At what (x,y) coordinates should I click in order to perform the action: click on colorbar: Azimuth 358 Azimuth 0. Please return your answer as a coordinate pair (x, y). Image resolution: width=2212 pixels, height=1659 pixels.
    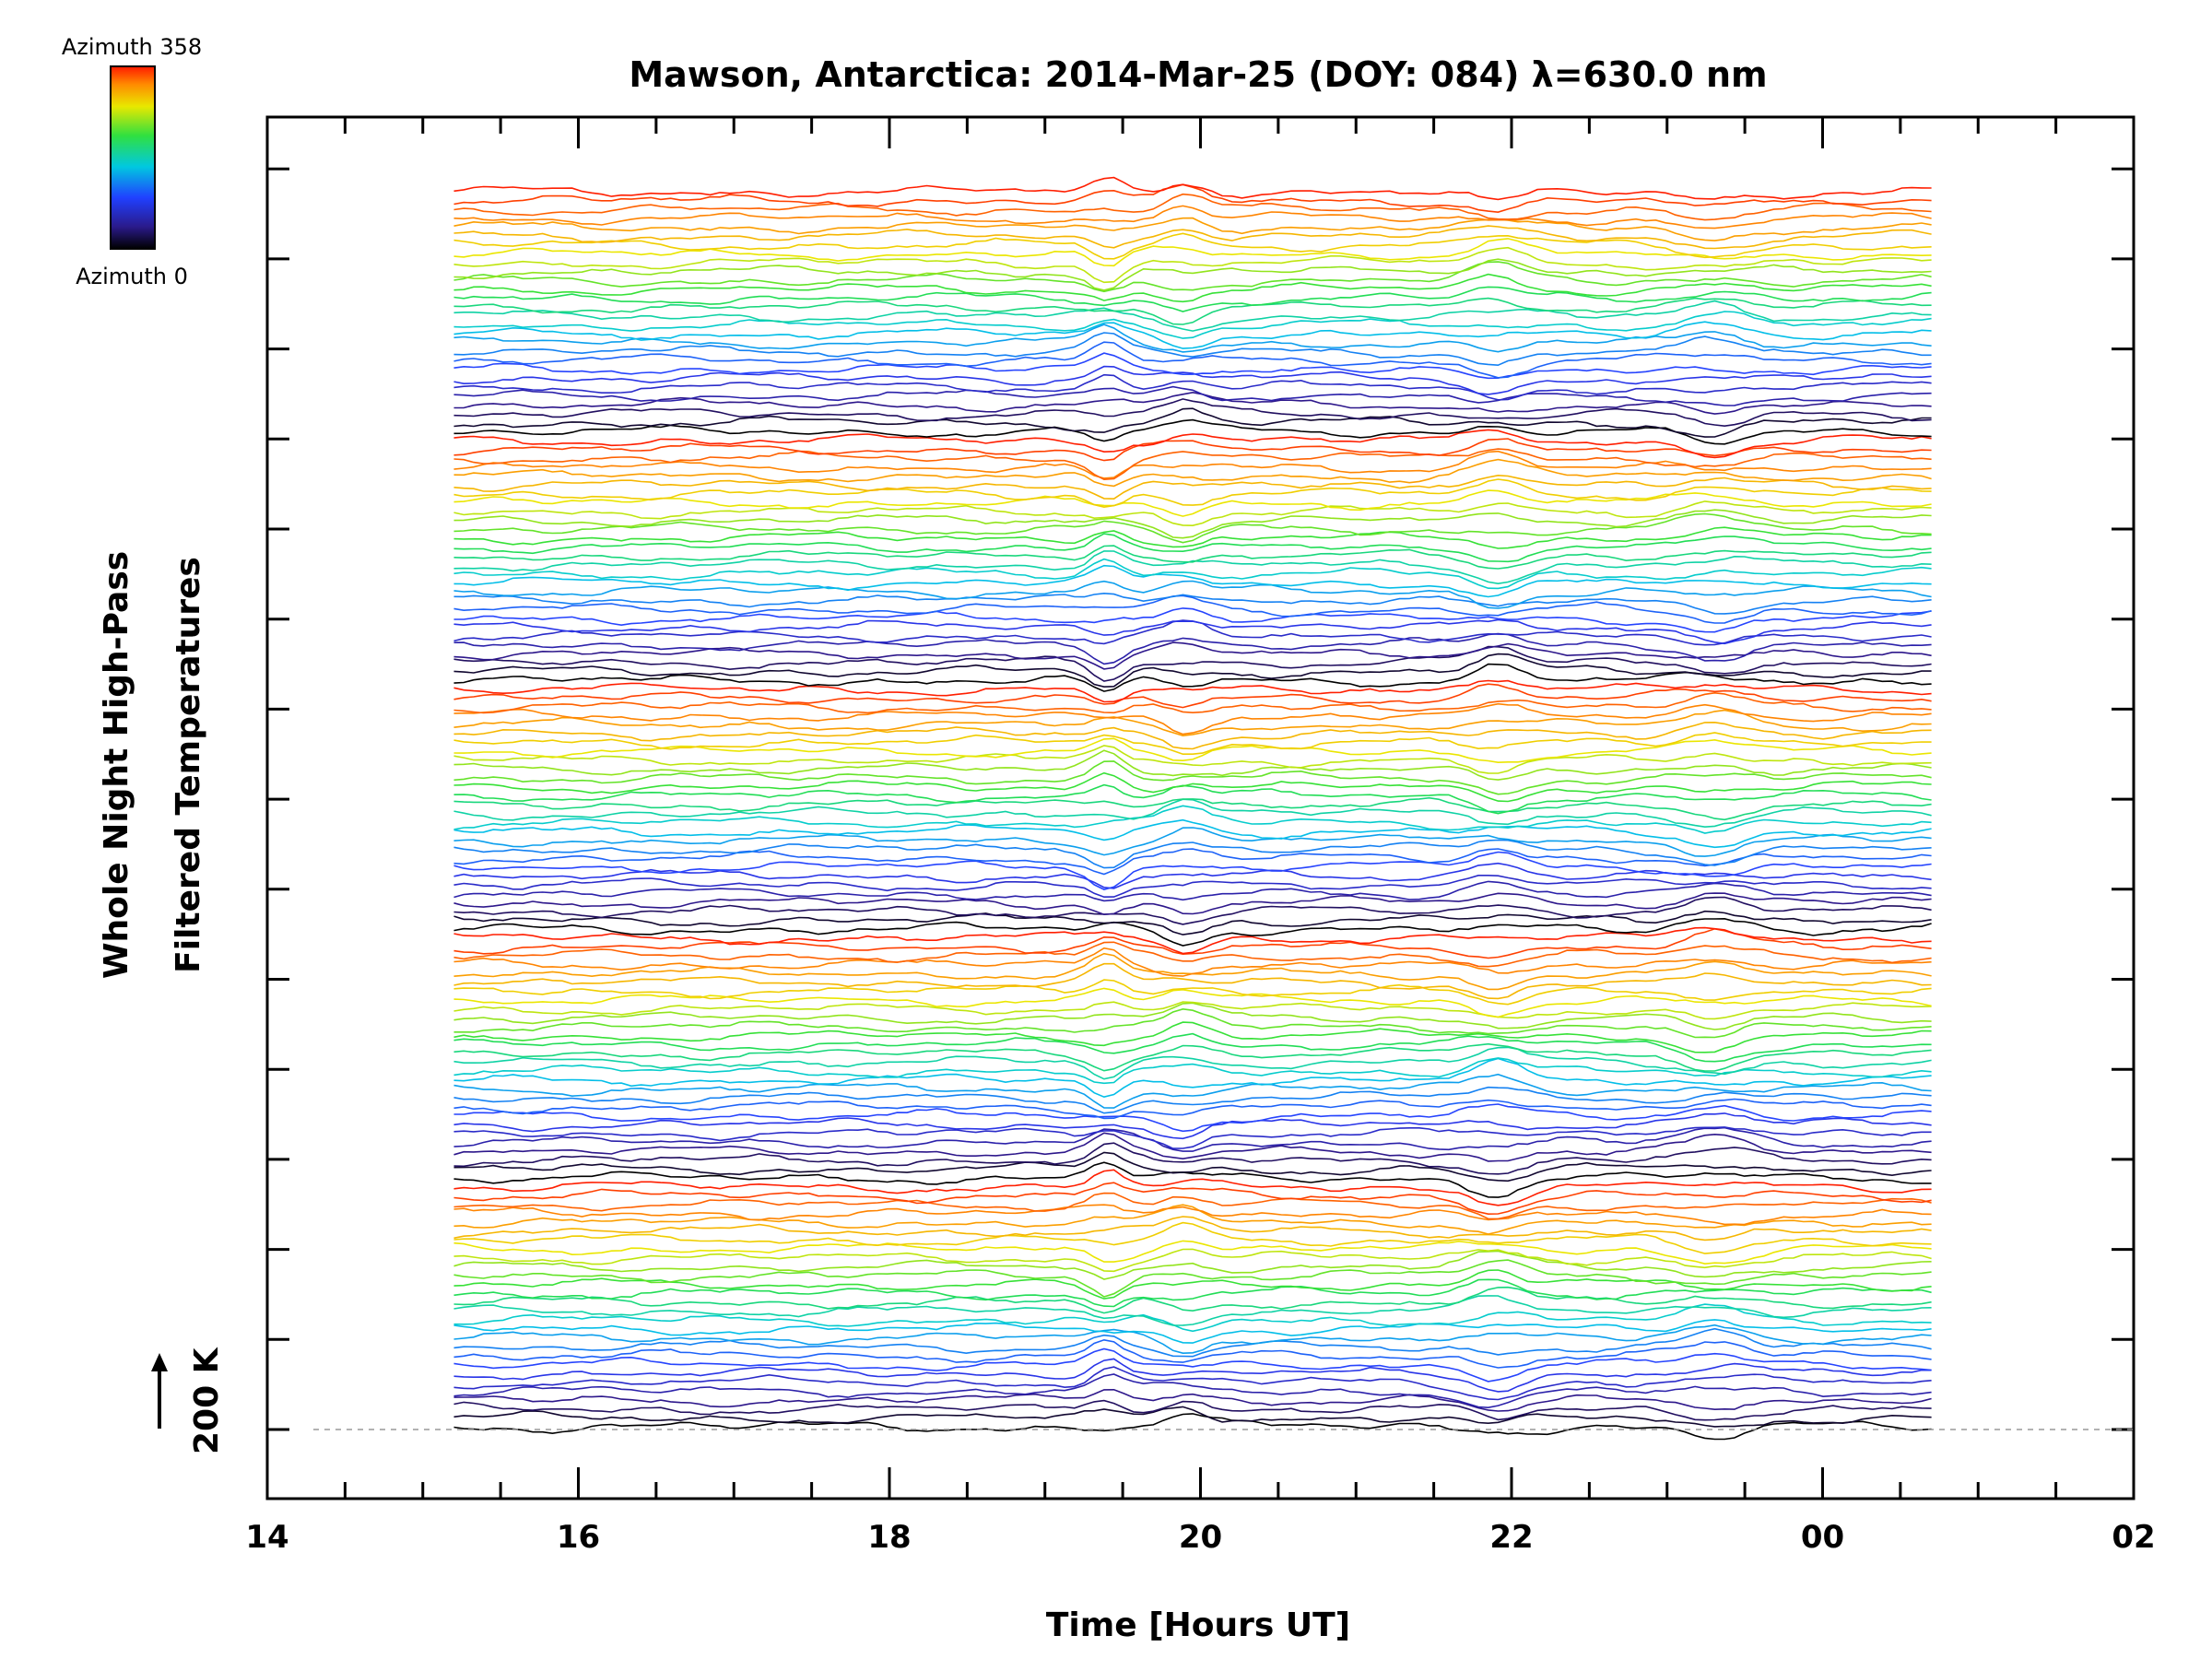
    Looking at the image, I should click on (132, 161).